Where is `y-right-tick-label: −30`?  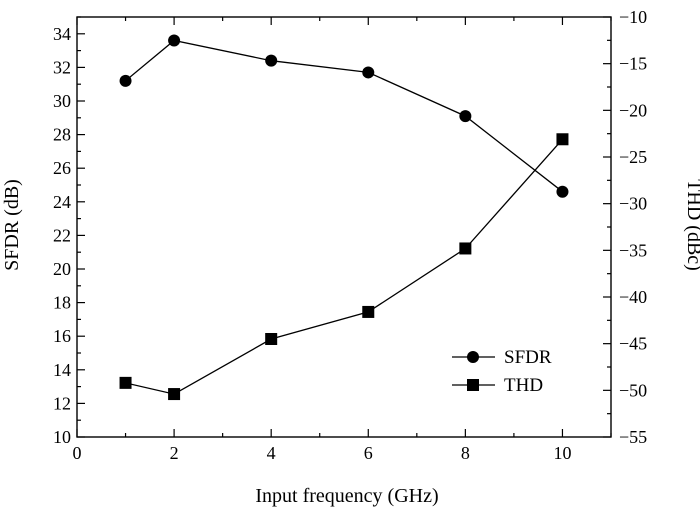 y-right-tick-label: −30 is located at coordinates (633, 204).